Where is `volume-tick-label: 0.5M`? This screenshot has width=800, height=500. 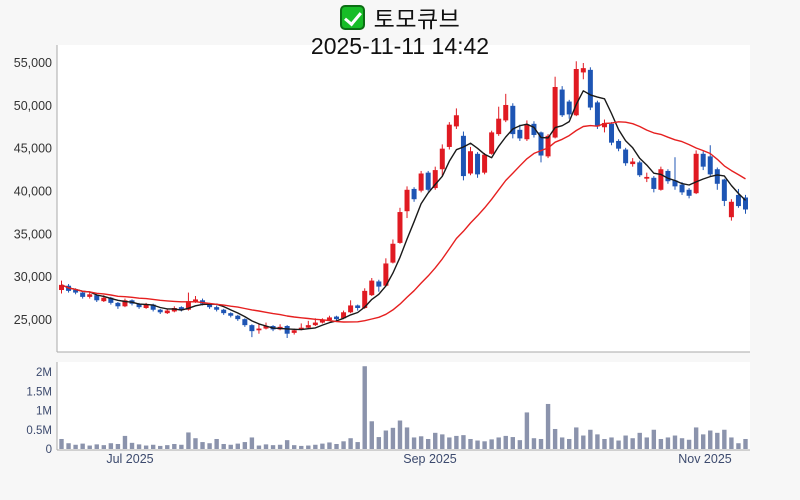 volume-tick-label: 0.5M is located at coordinates (39, 431).